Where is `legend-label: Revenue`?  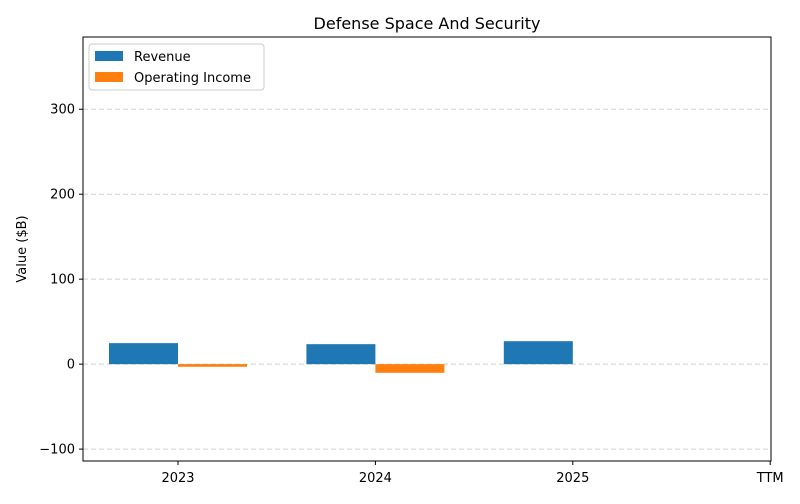 legend-label: Revenue is located at coordinates (162, 57).